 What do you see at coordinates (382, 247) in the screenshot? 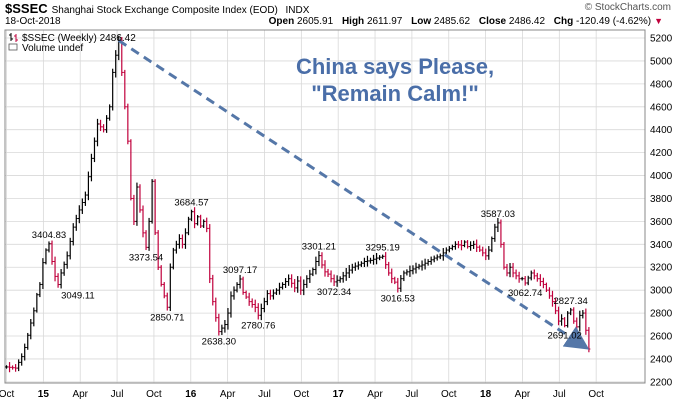
I see `price-label: 3295.19` at bounding box center [382, 247].